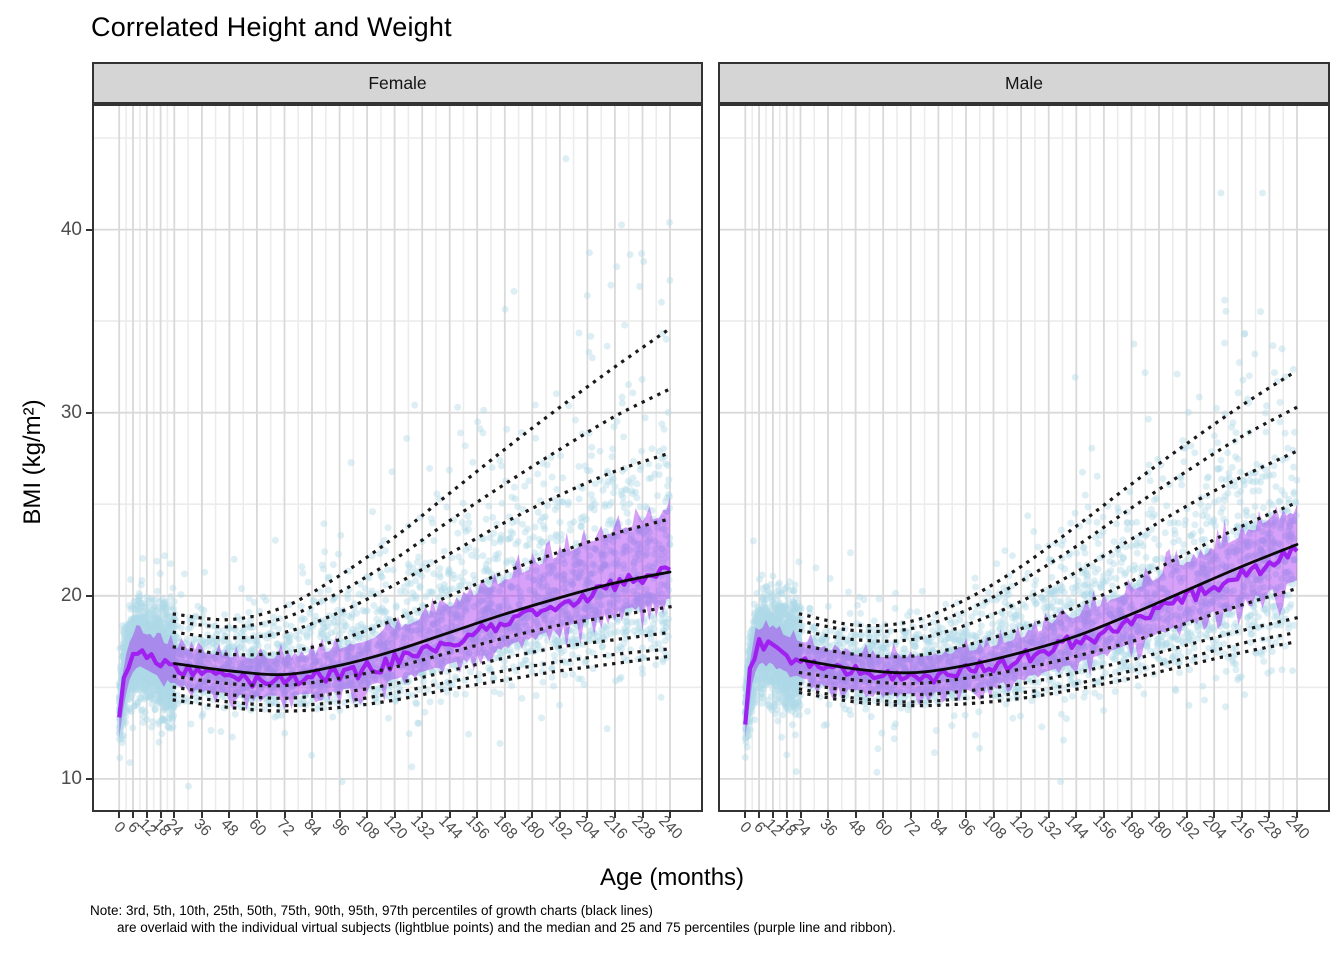  Describe the element at coordinates (395, 827) in the screenshot. I see `x-tick-label: 120` at that location.